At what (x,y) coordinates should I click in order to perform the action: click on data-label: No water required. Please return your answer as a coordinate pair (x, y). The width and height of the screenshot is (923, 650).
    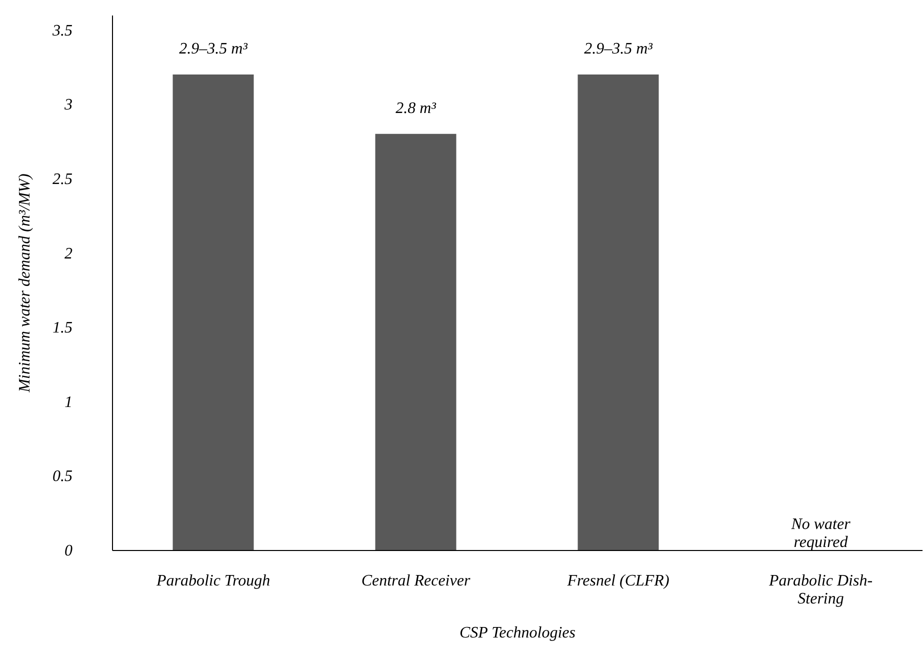
    Looking at the image, I should click on (821, 533).